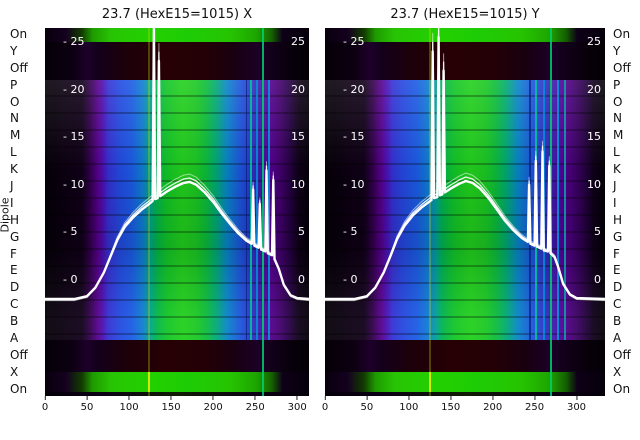 This screenshot has height=440, width=640. What do you see at coordinates (451, 407) in the screenshot?
I see `x-tick-label: 150` at bounding box center [451, 407].